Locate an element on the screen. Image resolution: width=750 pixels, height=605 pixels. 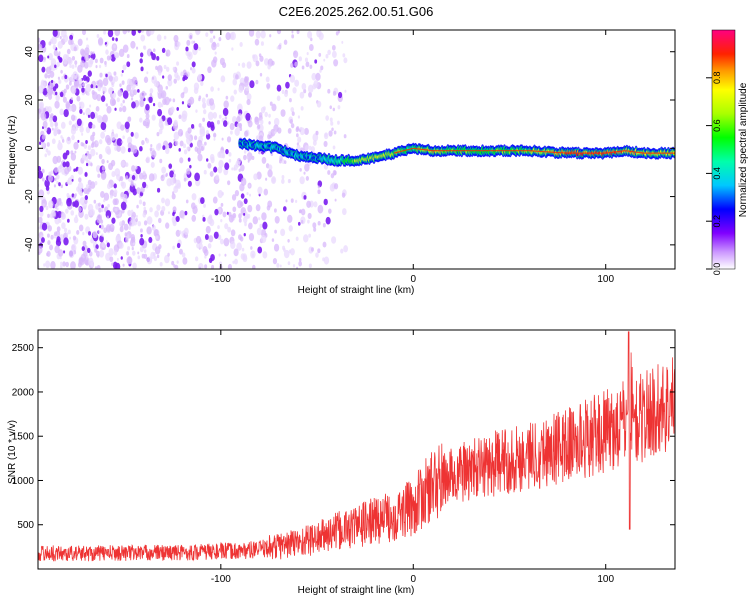
snr-ylabel: SNR (10 * v/v) is located at coordinates (12, 452).